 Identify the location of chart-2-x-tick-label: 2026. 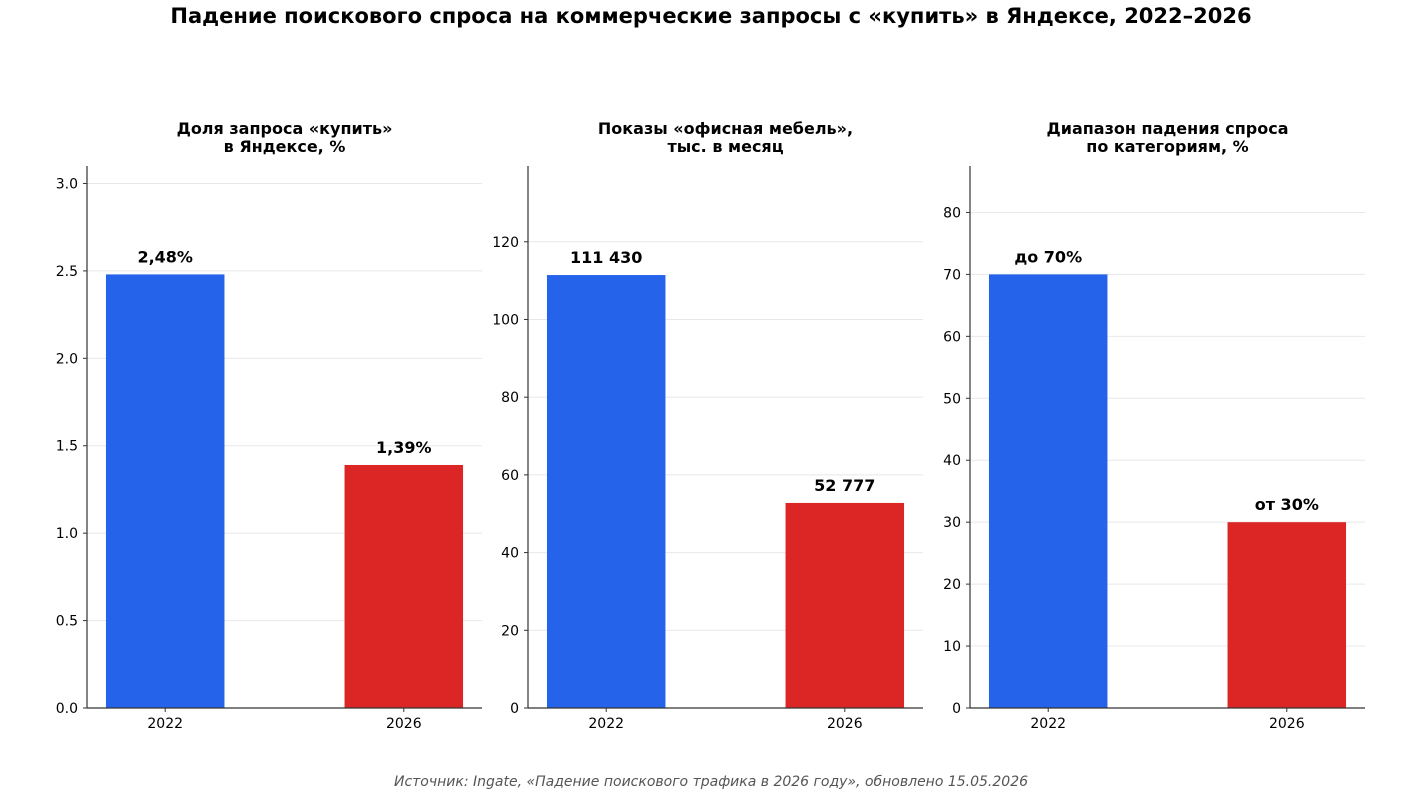
(845, 724).